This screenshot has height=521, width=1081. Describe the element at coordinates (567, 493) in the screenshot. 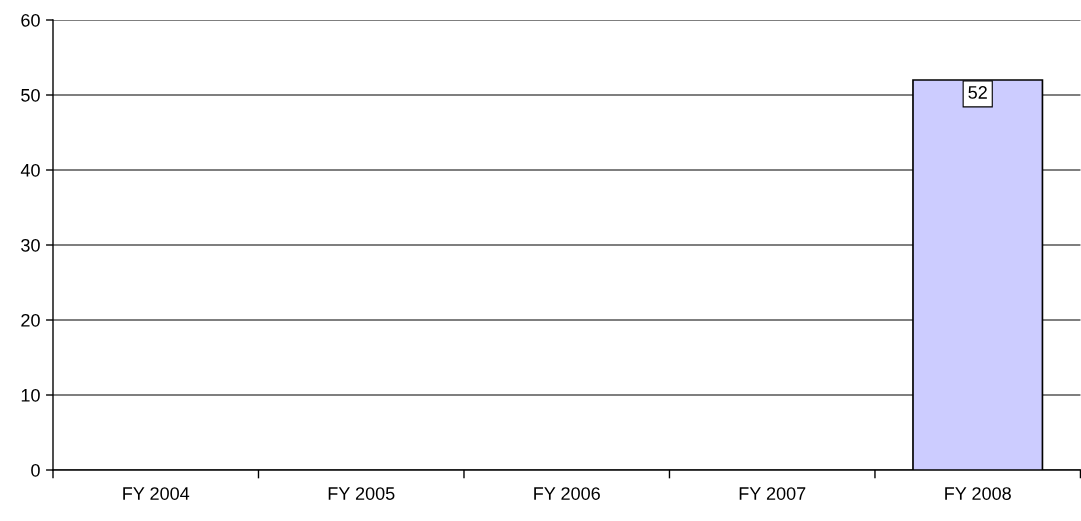

I see `x-tick-label: FY 2006` at that location.